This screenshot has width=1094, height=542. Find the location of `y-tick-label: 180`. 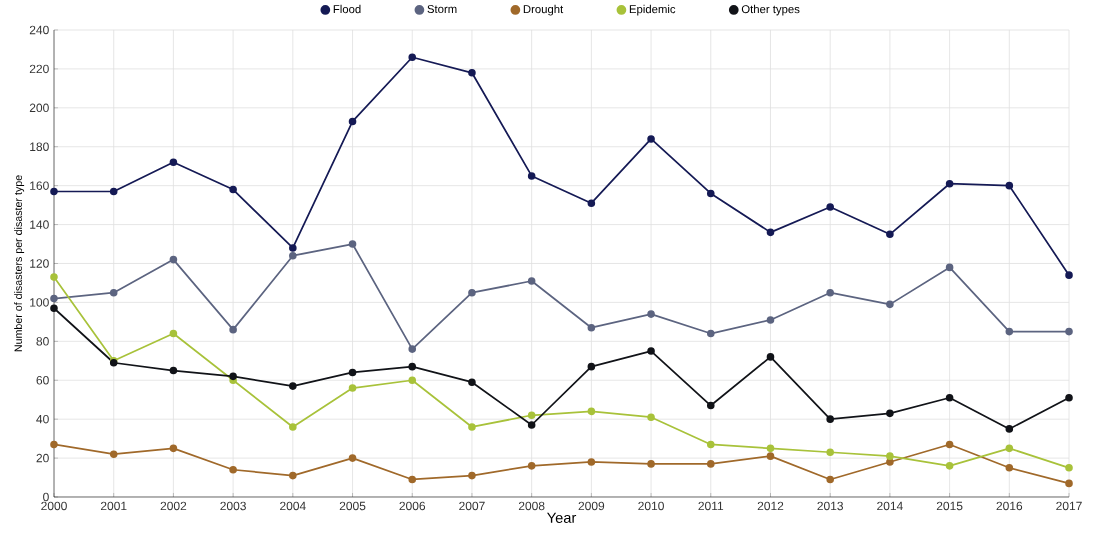

y-tick-label: 180 is located at coordinates (39, 146).